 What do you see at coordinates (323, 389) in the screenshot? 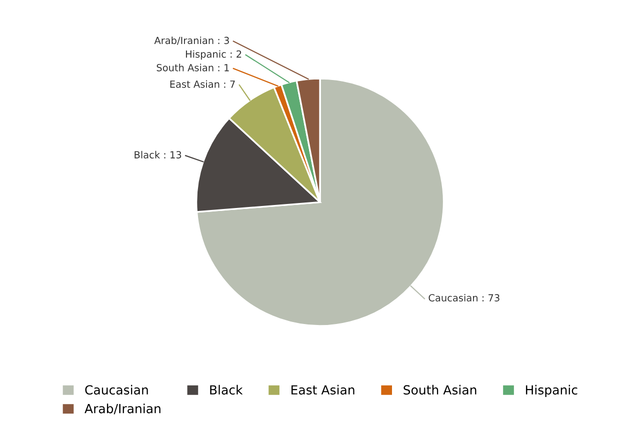
I see `legend-label: East Asian` at bounding box center [323, 389].